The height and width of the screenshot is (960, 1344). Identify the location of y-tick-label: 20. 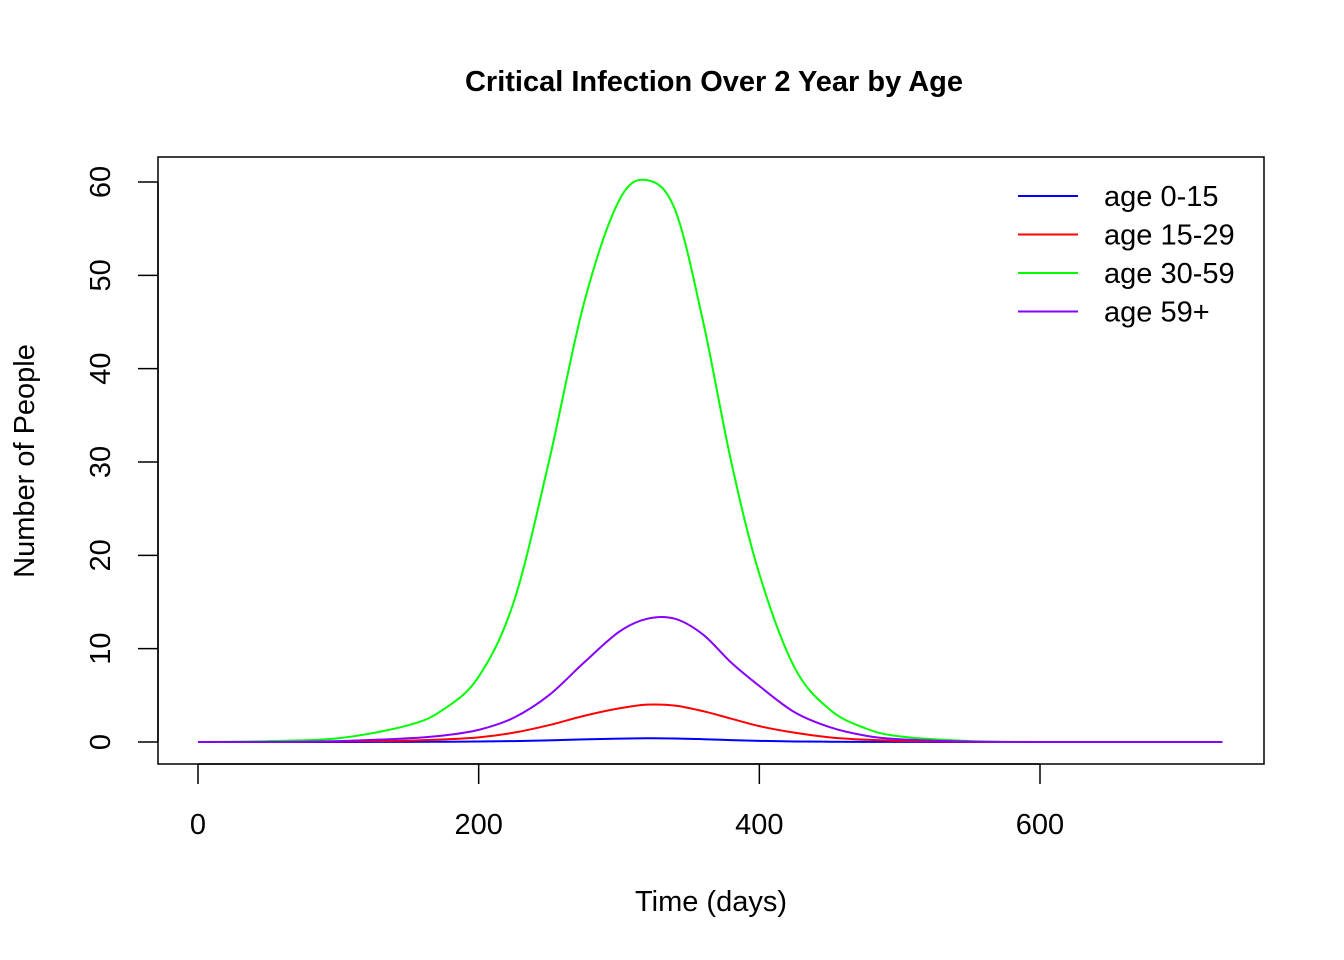
(101, 555).